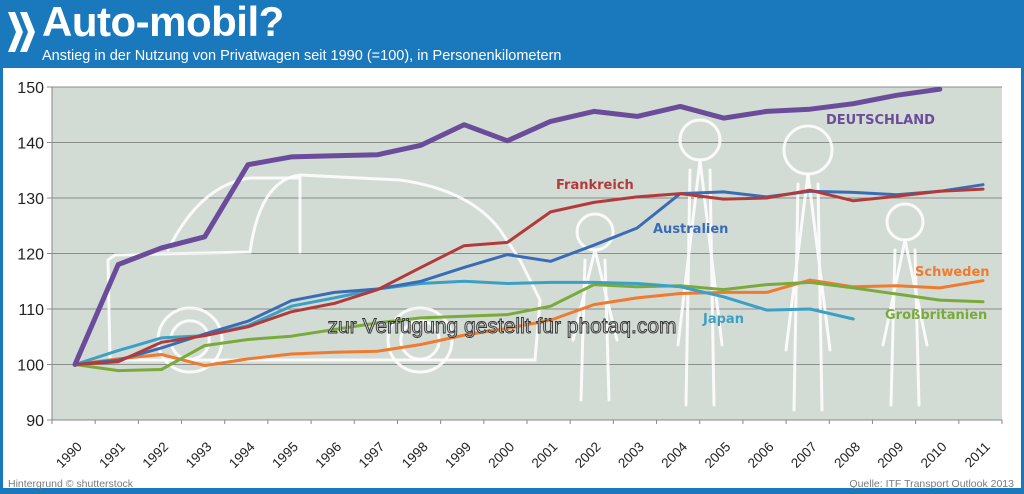 The height and width of the screenshot is (494, 1024). Describe the element at coordinates (512, 492) in the screenshot. I see `bottom-bar` at that location.